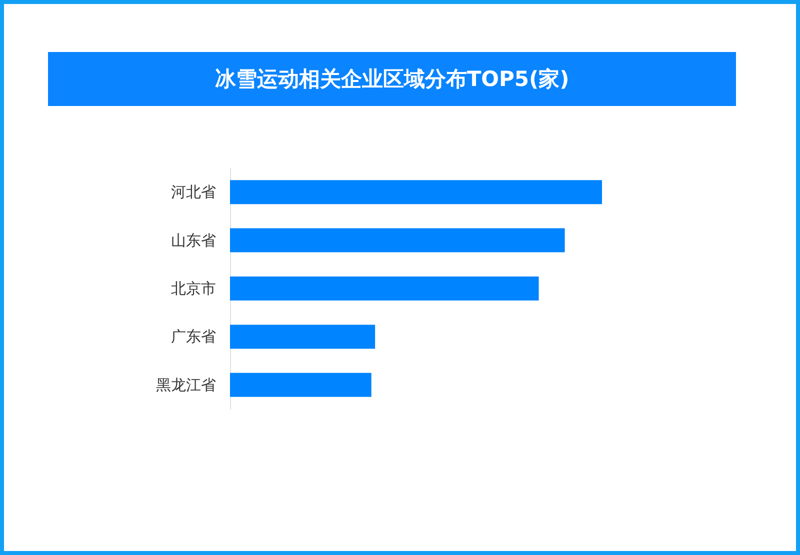 The height and width of the screenshot is (555, 800). Describe the element at coordinates (193, 240) in the screenshot. I see `y-tick-label: 山东省` at that location.